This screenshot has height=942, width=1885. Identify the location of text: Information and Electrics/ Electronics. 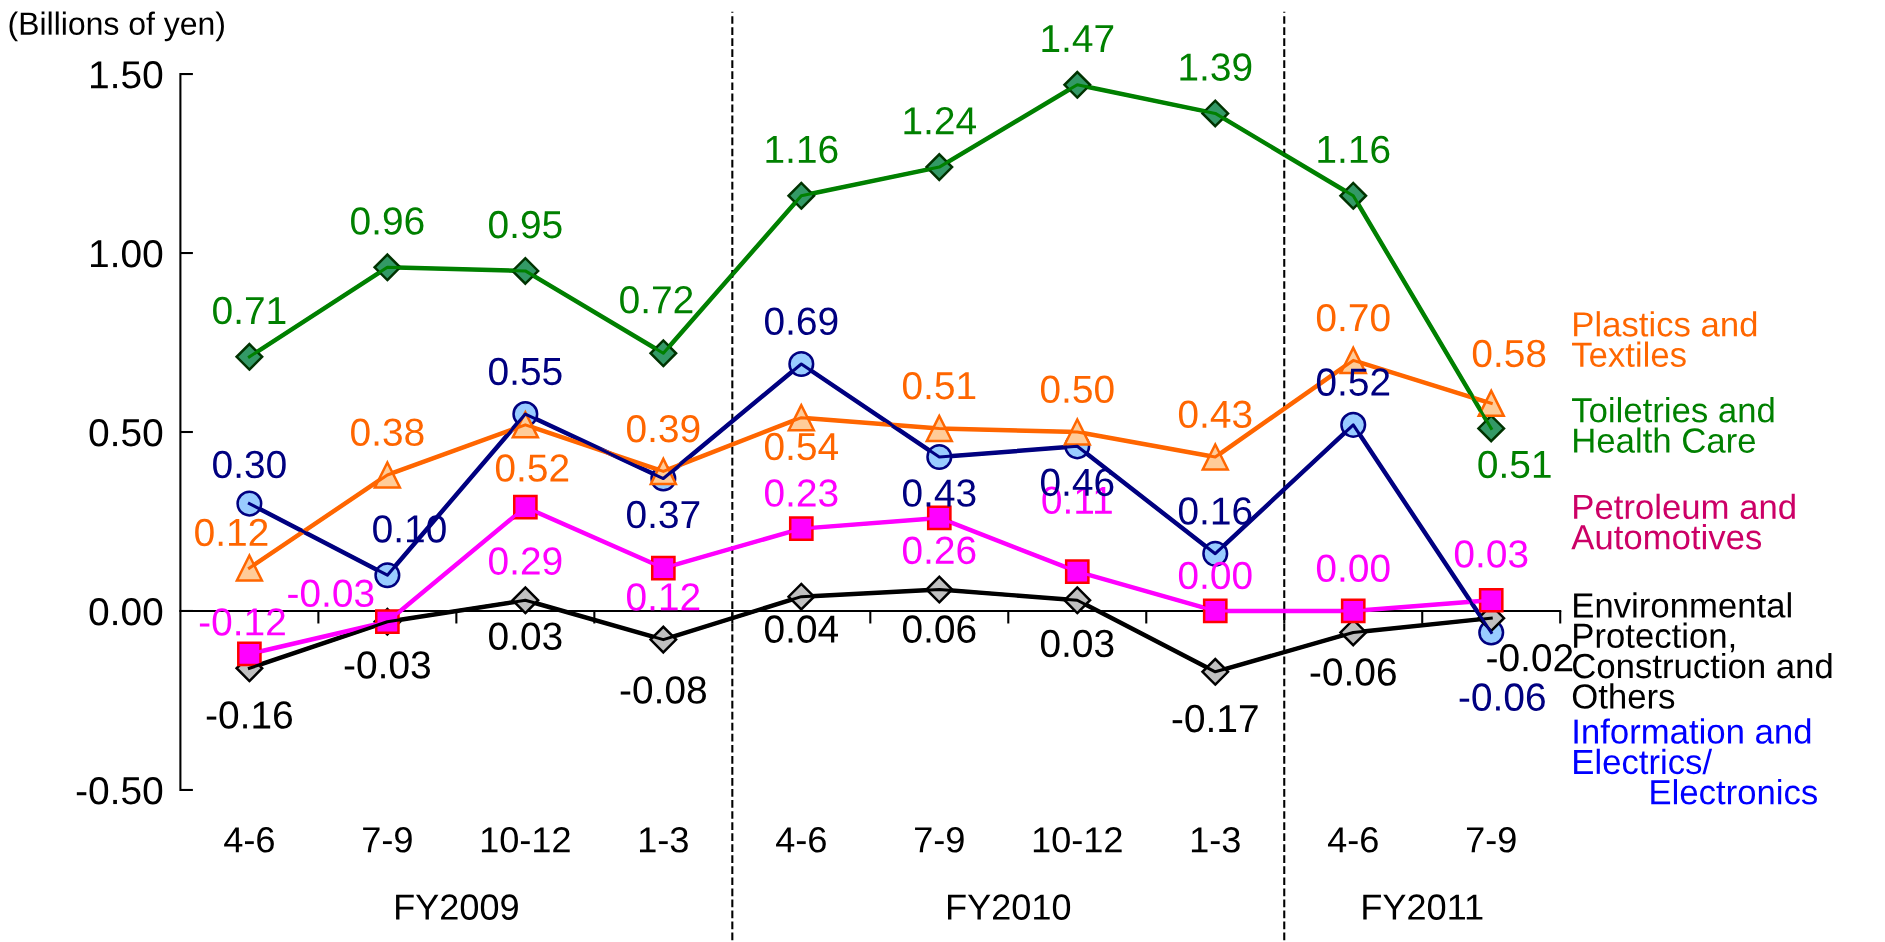
(1695, 761).